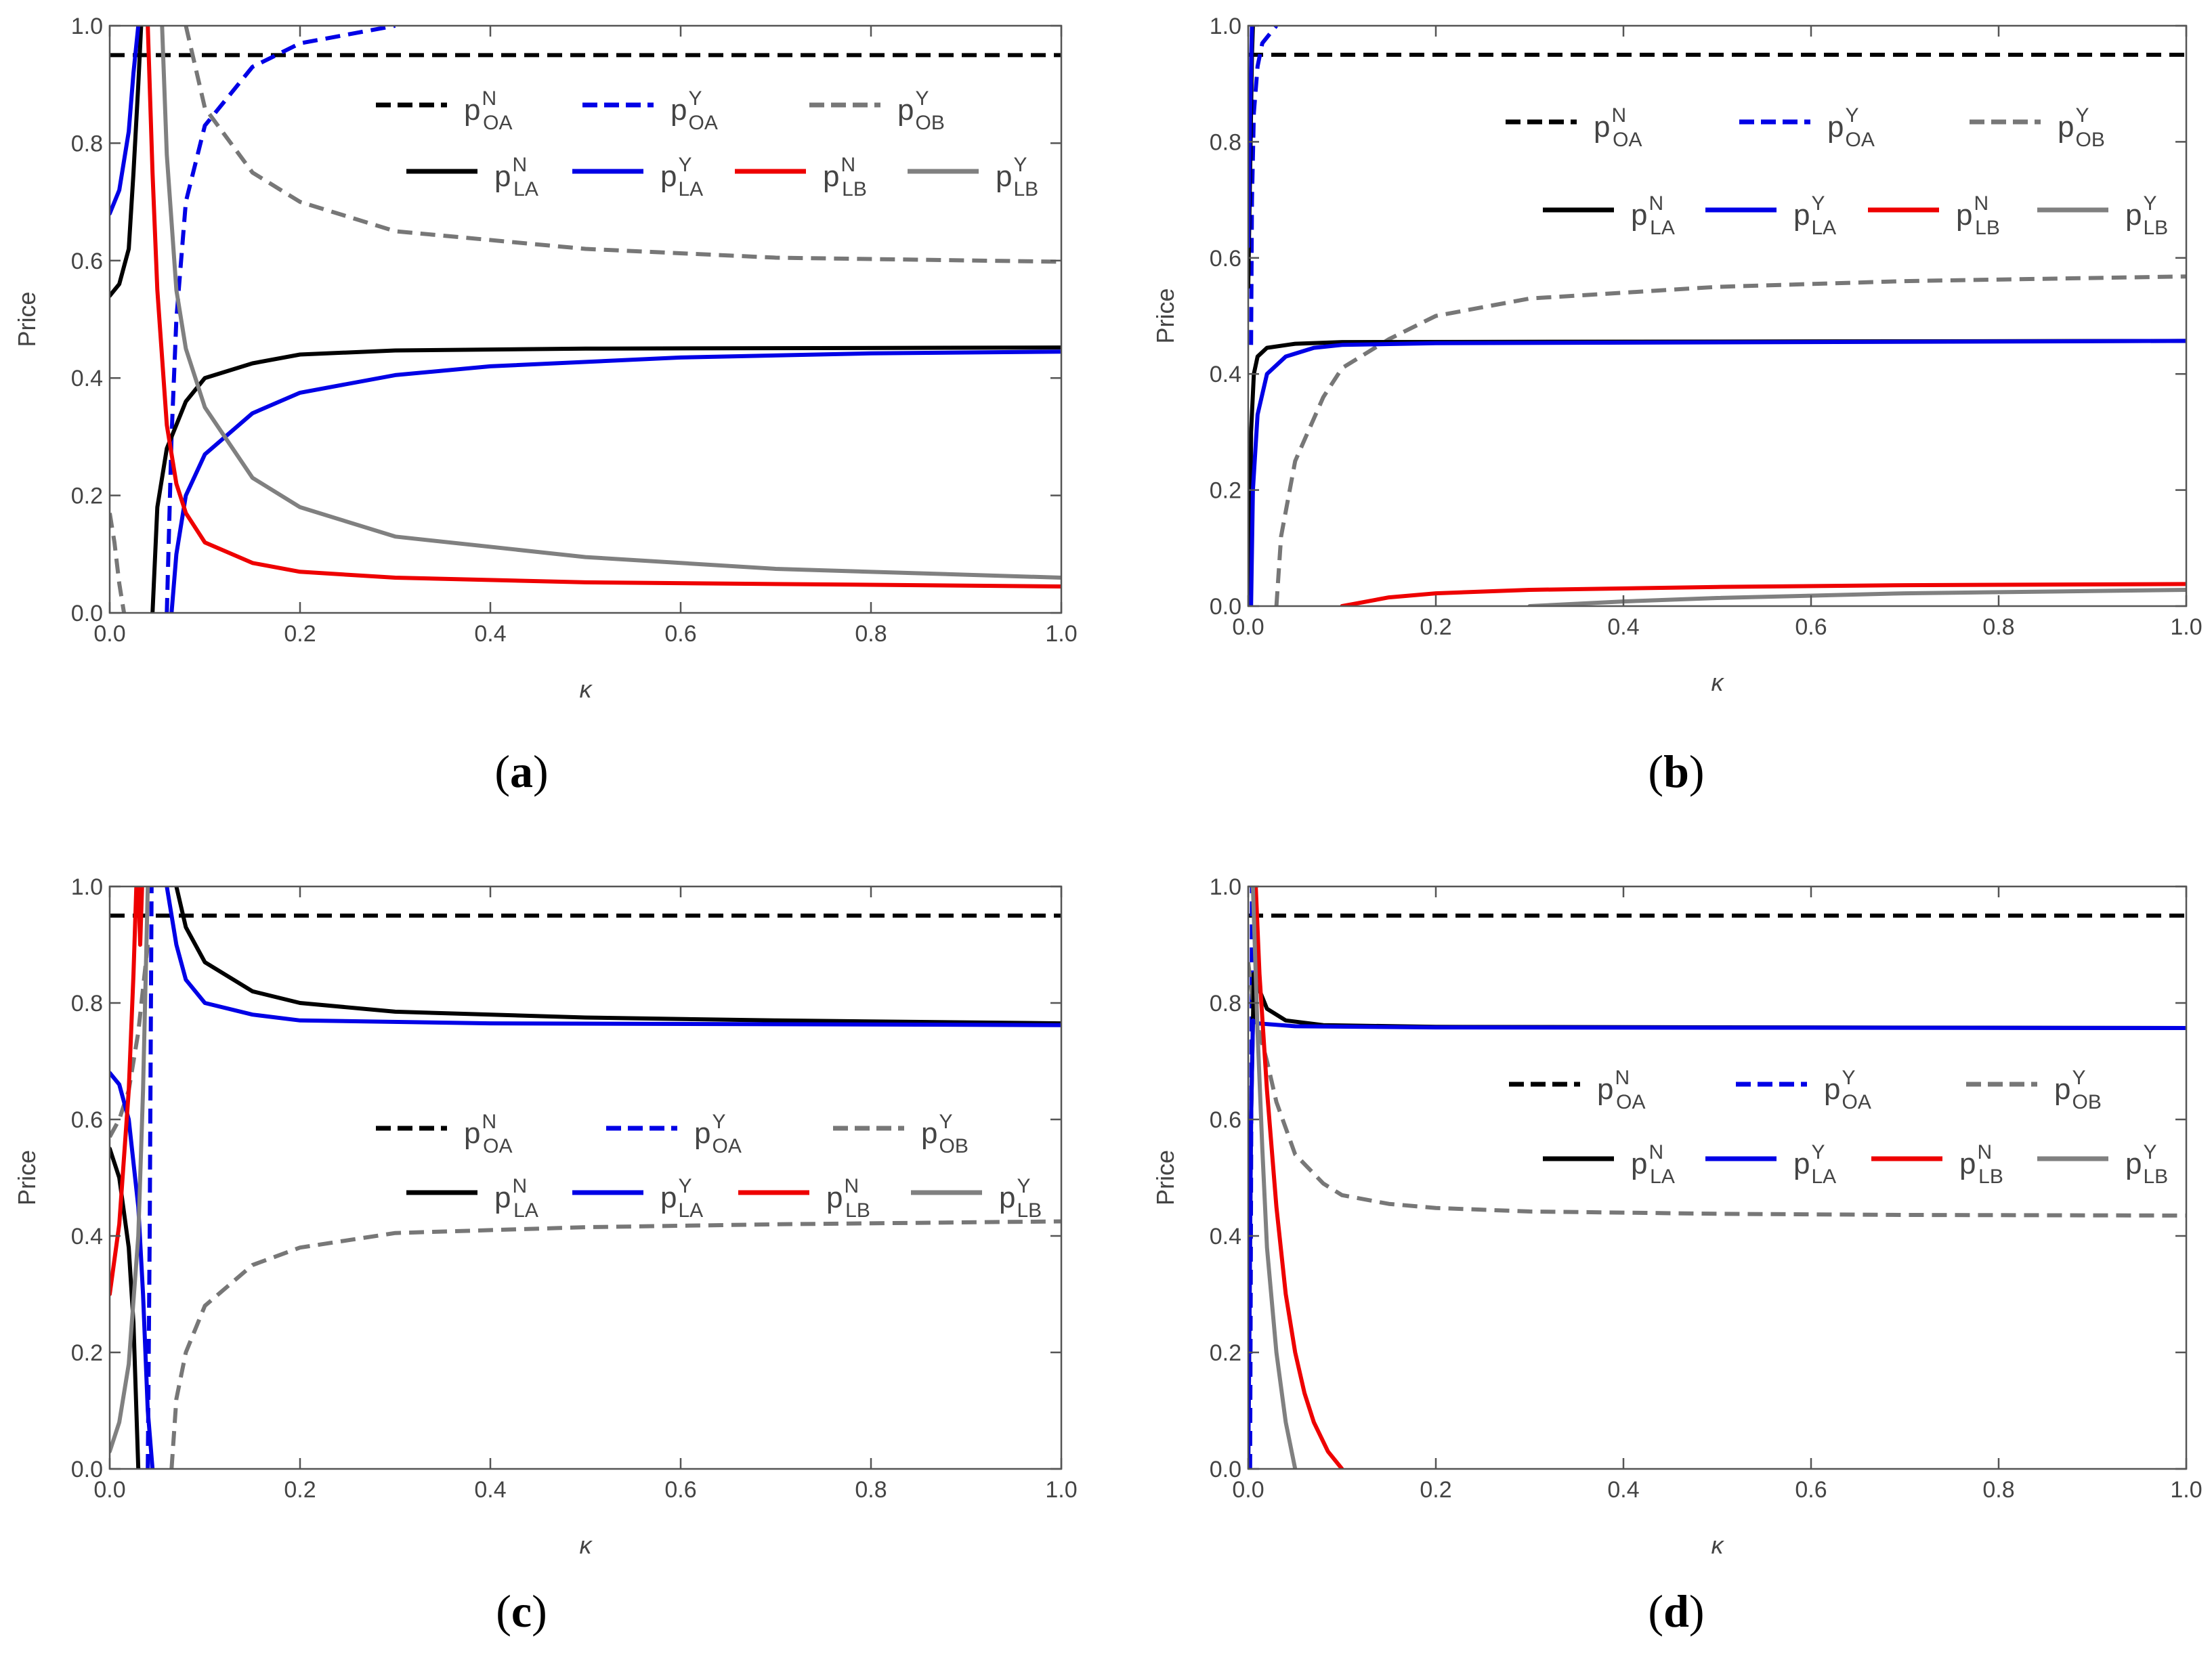 The height and width of the screenshot is (1668, 2212). I want to click on caption-d: (d), so click(1676, 1611).